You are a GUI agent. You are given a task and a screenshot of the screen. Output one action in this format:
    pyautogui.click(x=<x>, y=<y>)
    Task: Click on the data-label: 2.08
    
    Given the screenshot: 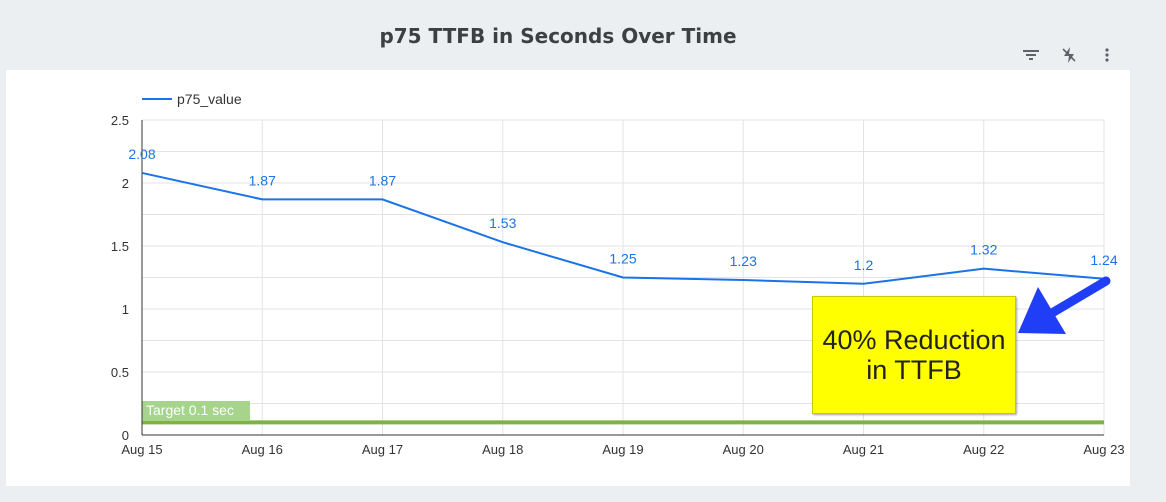 What is the action you would take?
    pyautogui.click(x=141, y=154)
    